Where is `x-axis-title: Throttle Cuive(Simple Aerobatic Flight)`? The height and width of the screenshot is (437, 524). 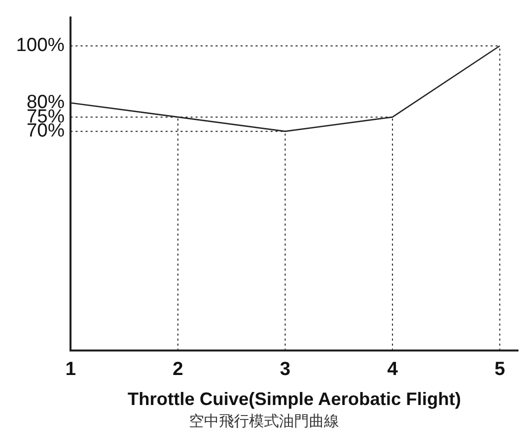
x-axis-title: Throttle Cuive(Simple Aerobatic Flight) is located at coordinates (294, 399).